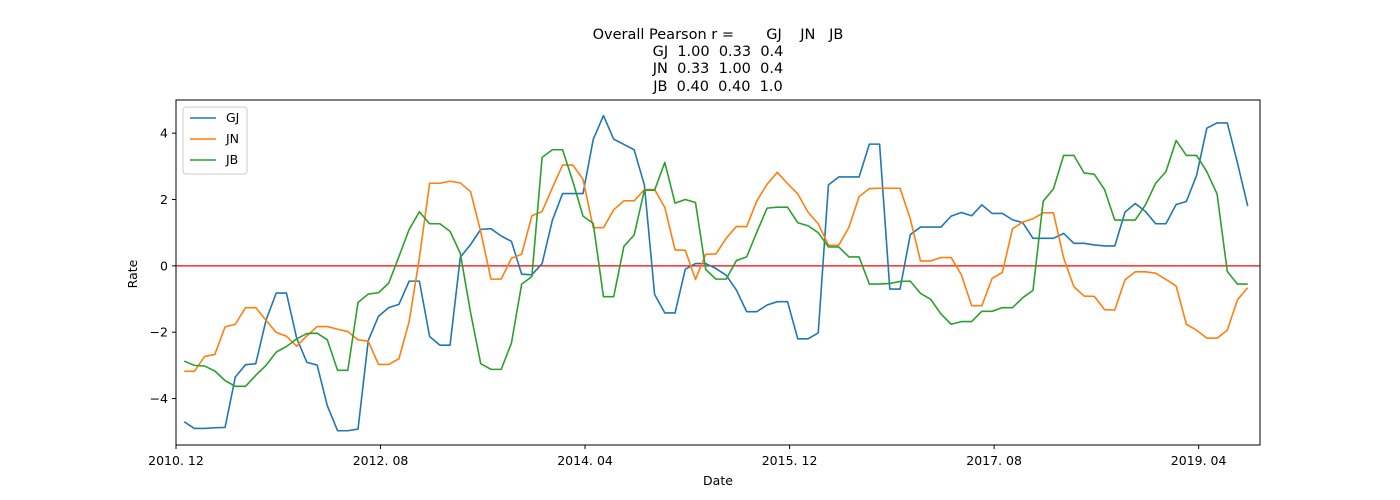 The image size is (1400, 500). What do you see at coordinates (1199, 460) in the screenshot?
I see `x-tick-label: 2019. 04` at bounding box center [1199, 460].